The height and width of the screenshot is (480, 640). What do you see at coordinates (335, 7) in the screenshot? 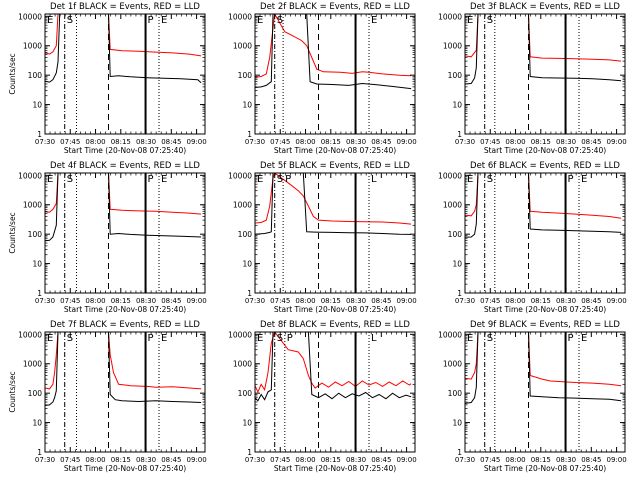
I see `chart-title: Det 2f BLACK = Events, RED = LLD` at bounding box center [335, 7].